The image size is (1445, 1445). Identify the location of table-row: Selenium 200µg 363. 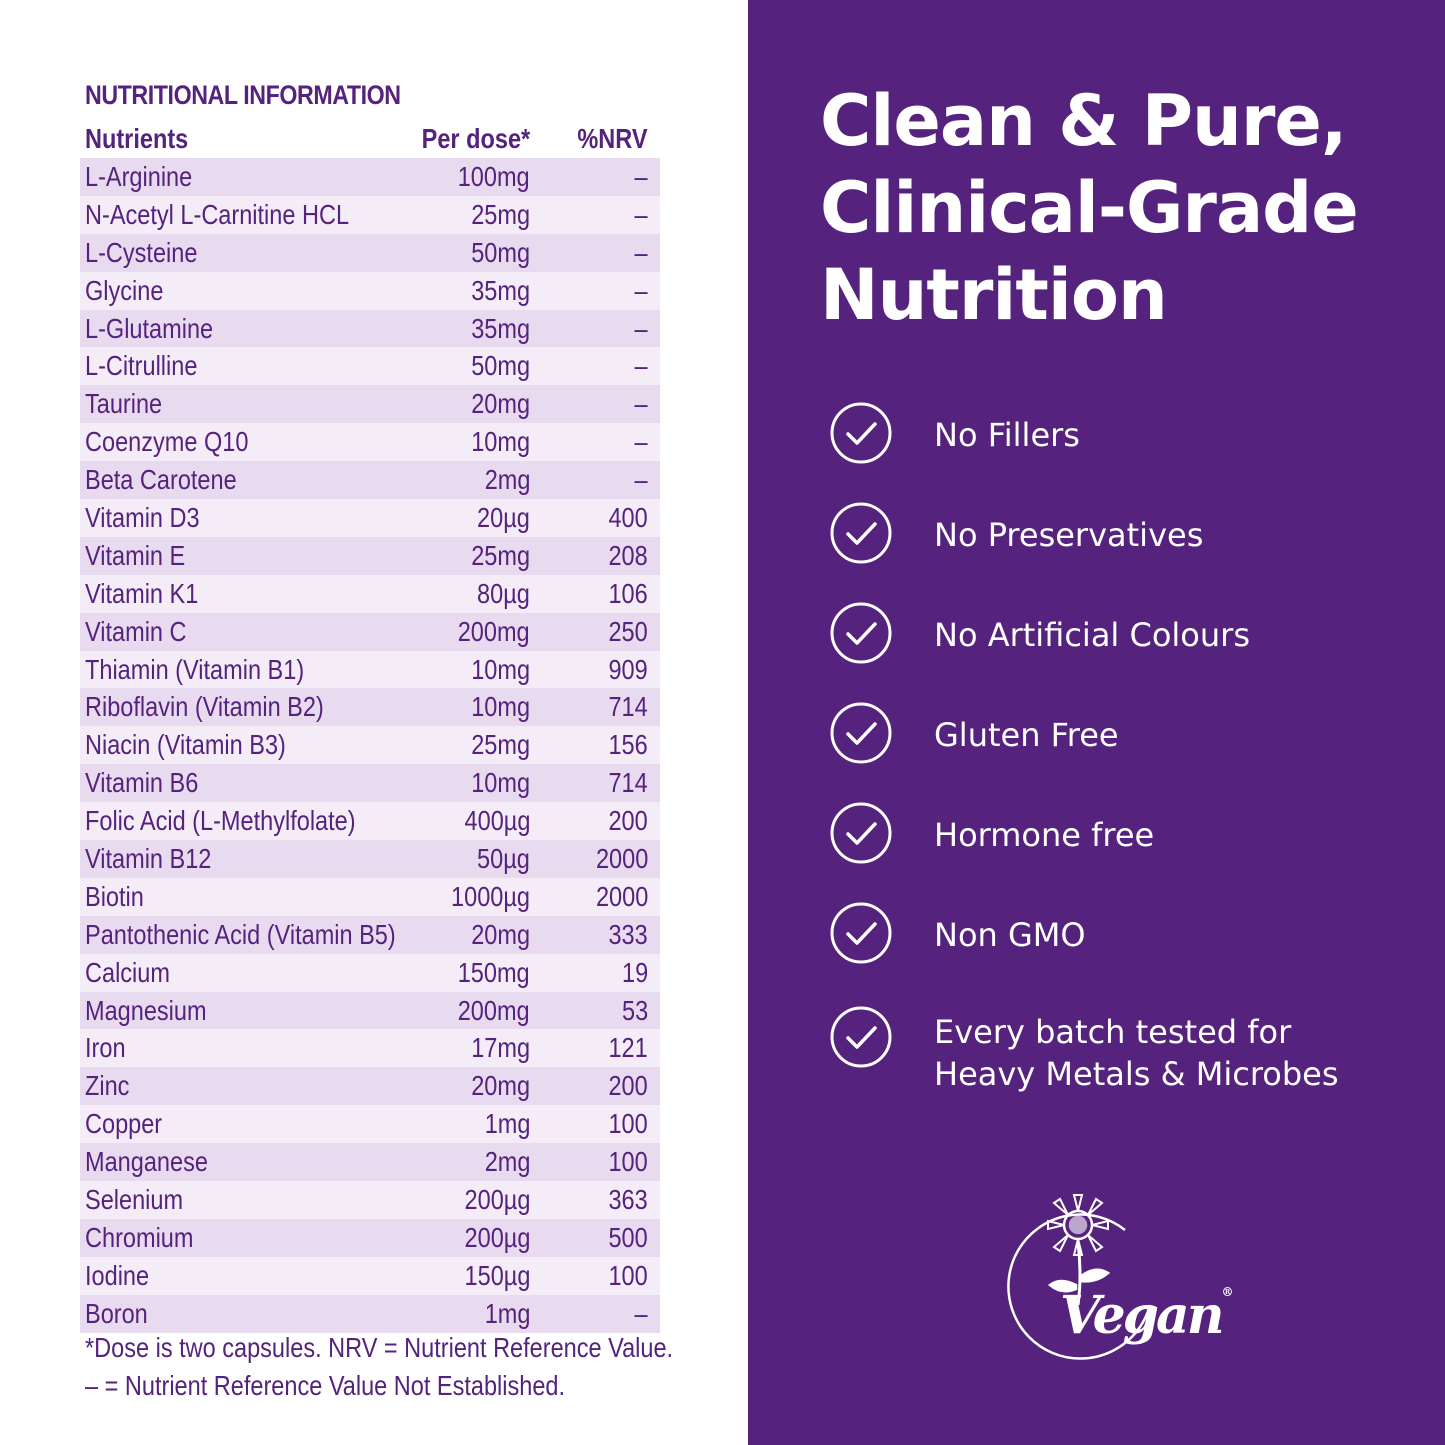
(370, 1200).